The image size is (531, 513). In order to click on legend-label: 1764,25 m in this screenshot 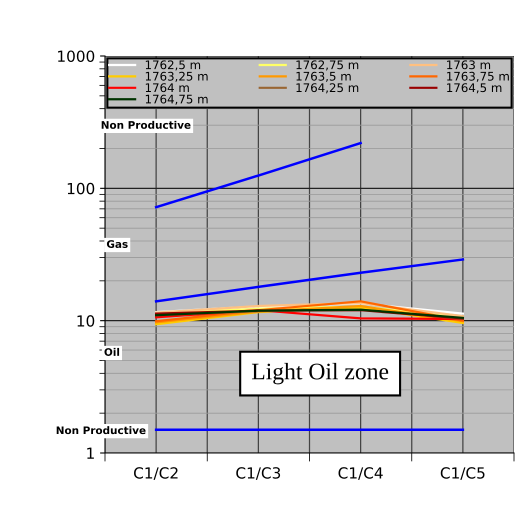, I will do `click(327, 88)`.